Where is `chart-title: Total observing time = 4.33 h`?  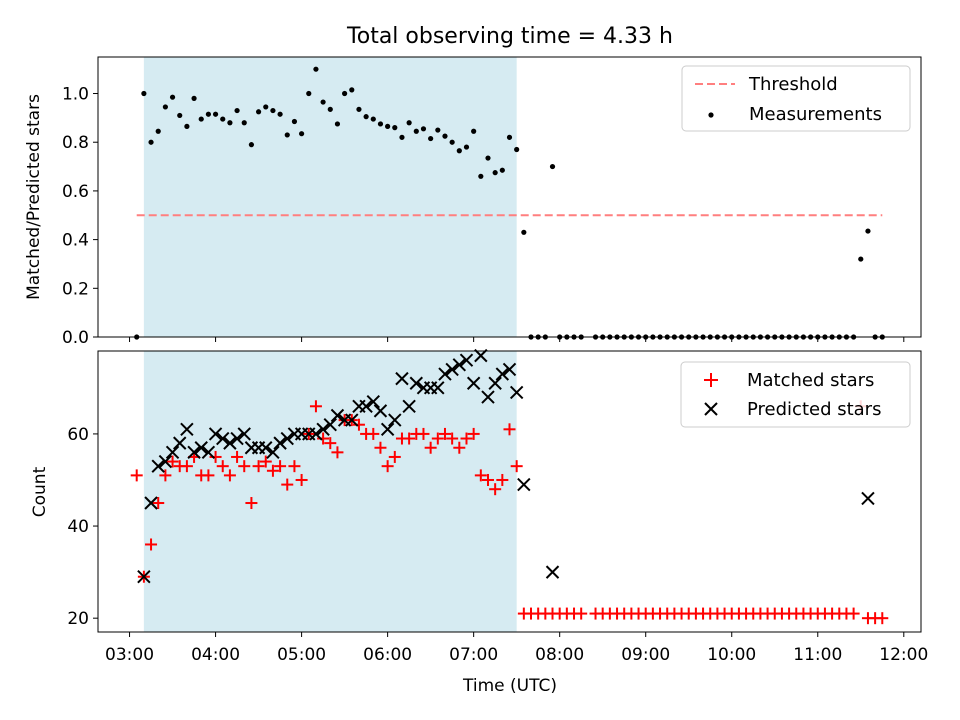
chart-title: Total observing time = 4.33 h is located at coordinates (509, 36).